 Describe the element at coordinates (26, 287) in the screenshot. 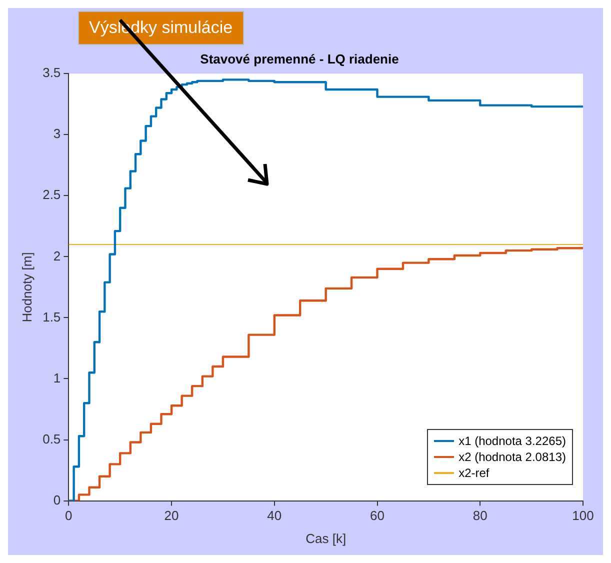

I see `y-axis-title: Hodnoty [m]` at that location.